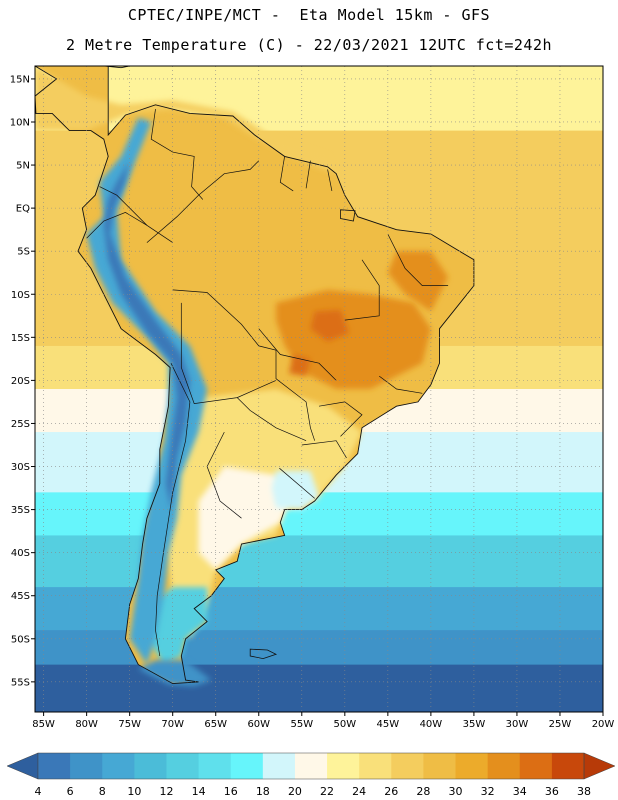 The image size is (618, 800). I want to click on lon-tick-label: 30W, so click(517, 724).